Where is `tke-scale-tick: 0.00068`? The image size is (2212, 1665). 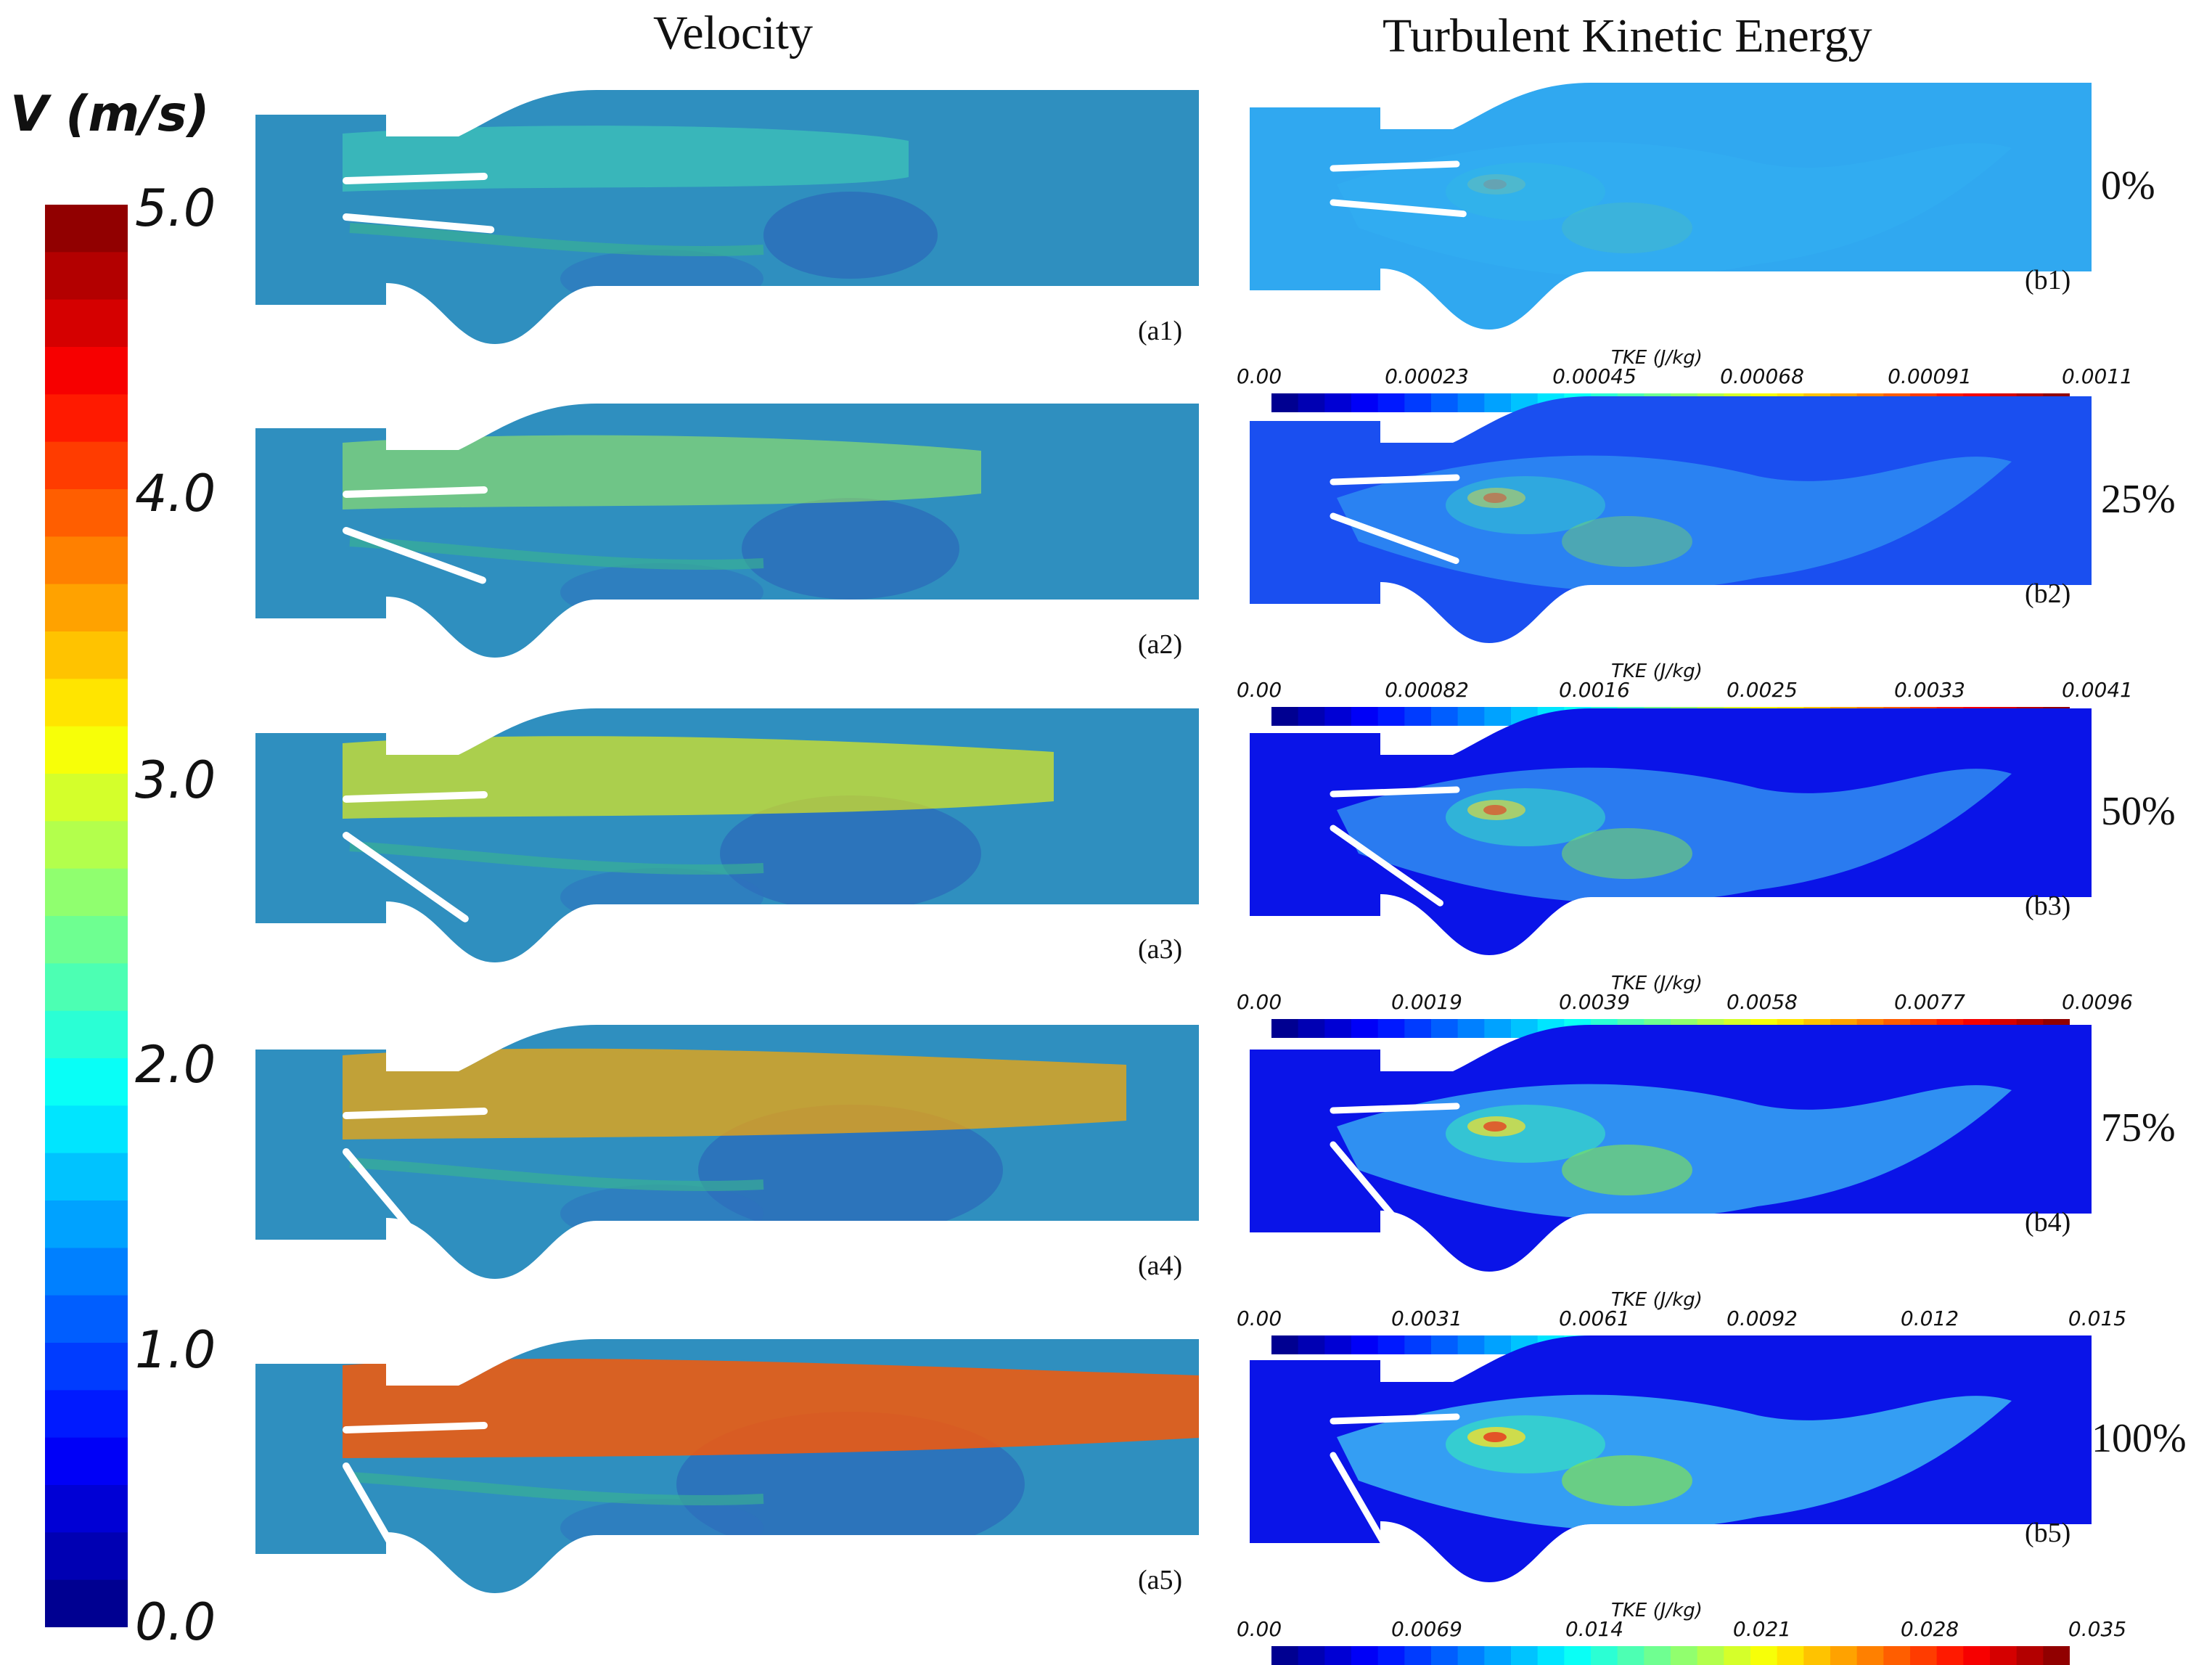 tke-scale-tick: 0.00068 is located at coordinates (1762, 376).